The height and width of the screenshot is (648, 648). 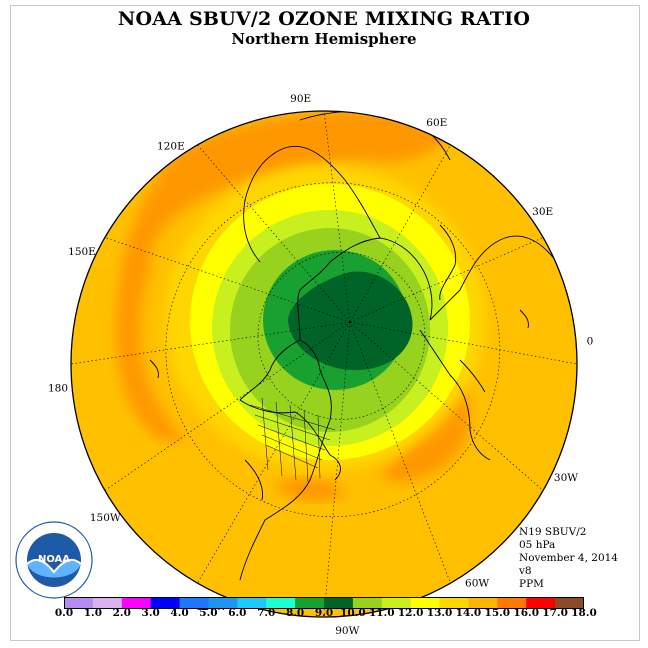 What do you see at coordinates (353, 613) in the screenshot?
I see `colorbar-tick-label: 10.0` at bounding box center [353, 613].